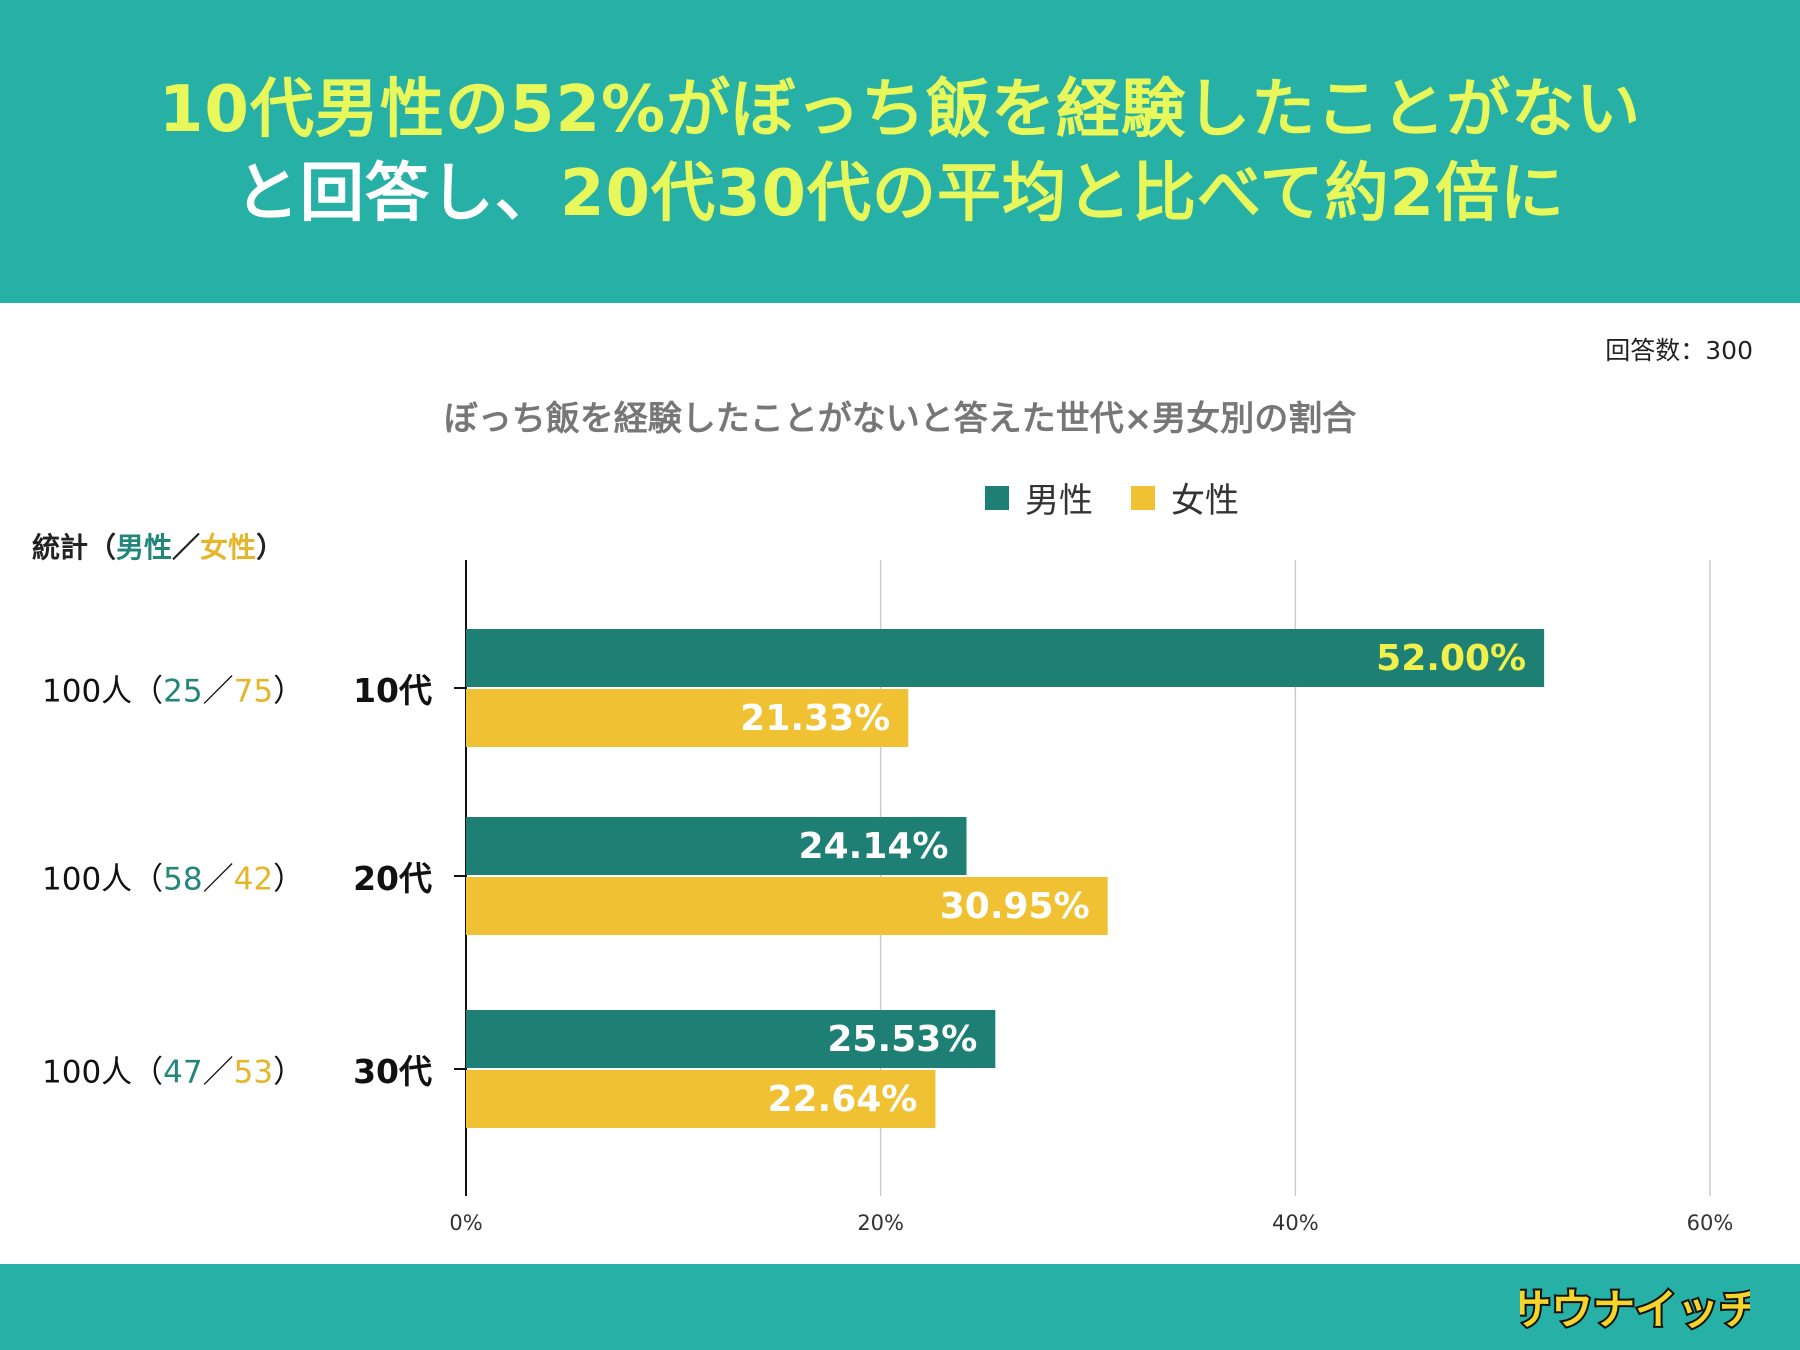 Image resolution: width=1800 pixels, height=1350 pixels. I want to click on stats-row-10s: 100人（25／75）, so click(173, 688).